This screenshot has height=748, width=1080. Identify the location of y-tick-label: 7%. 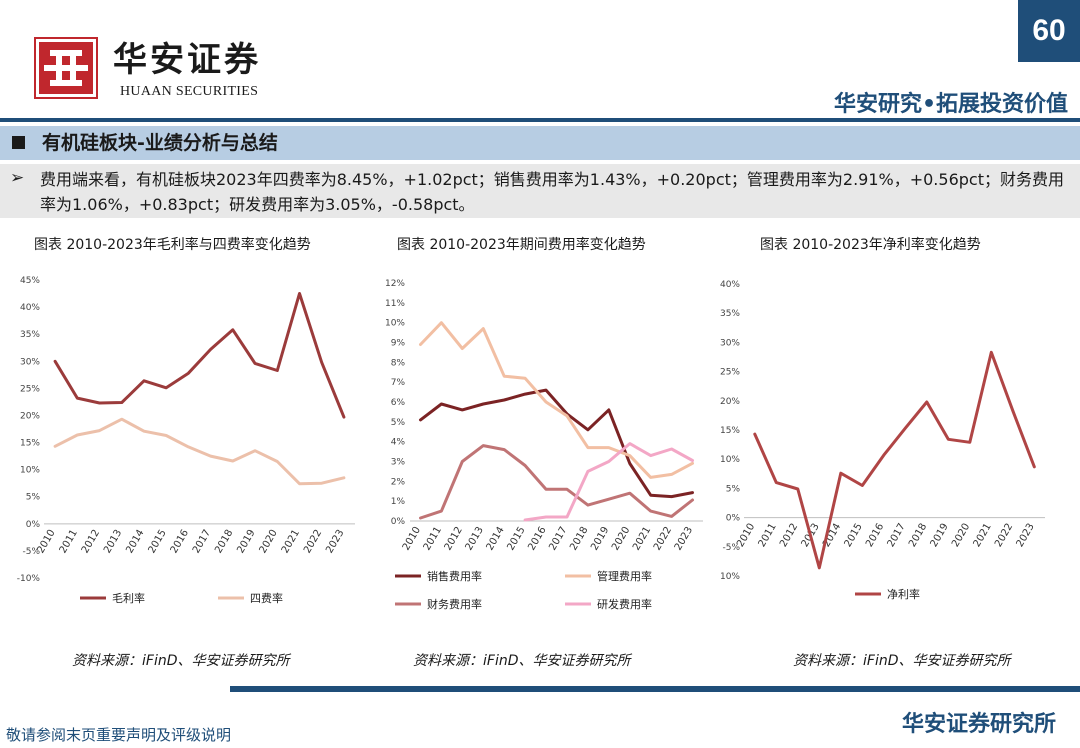
(398, 383).